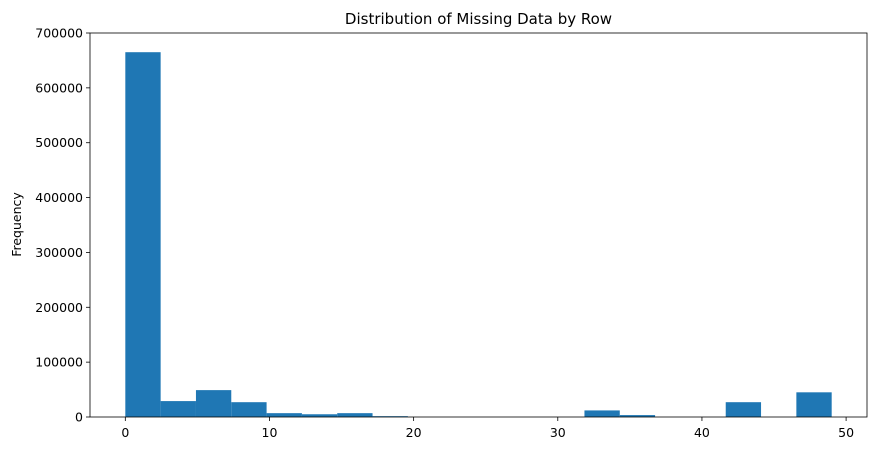  I want to click on chart-title: Distribution of Missing Data by Row, so click(478, 19).